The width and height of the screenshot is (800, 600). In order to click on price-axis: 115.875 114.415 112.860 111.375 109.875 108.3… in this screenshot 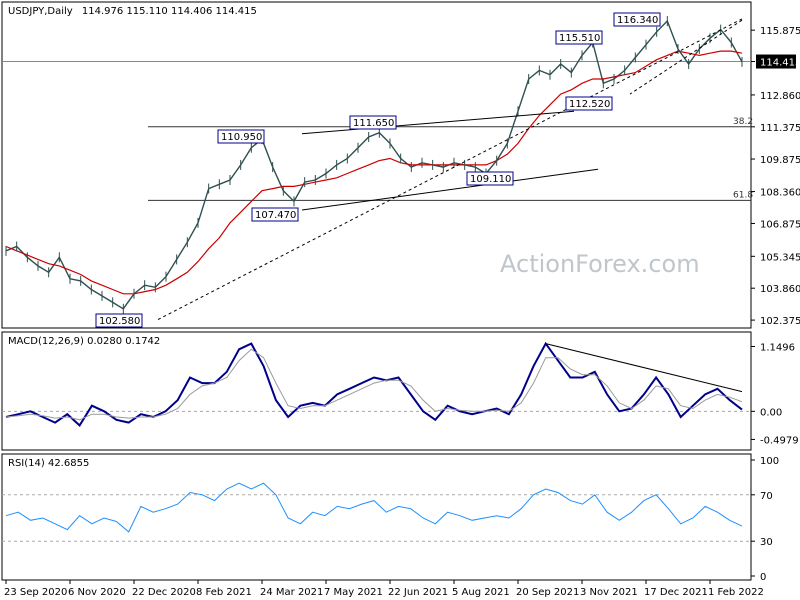, I will do `click(775, 176)`.